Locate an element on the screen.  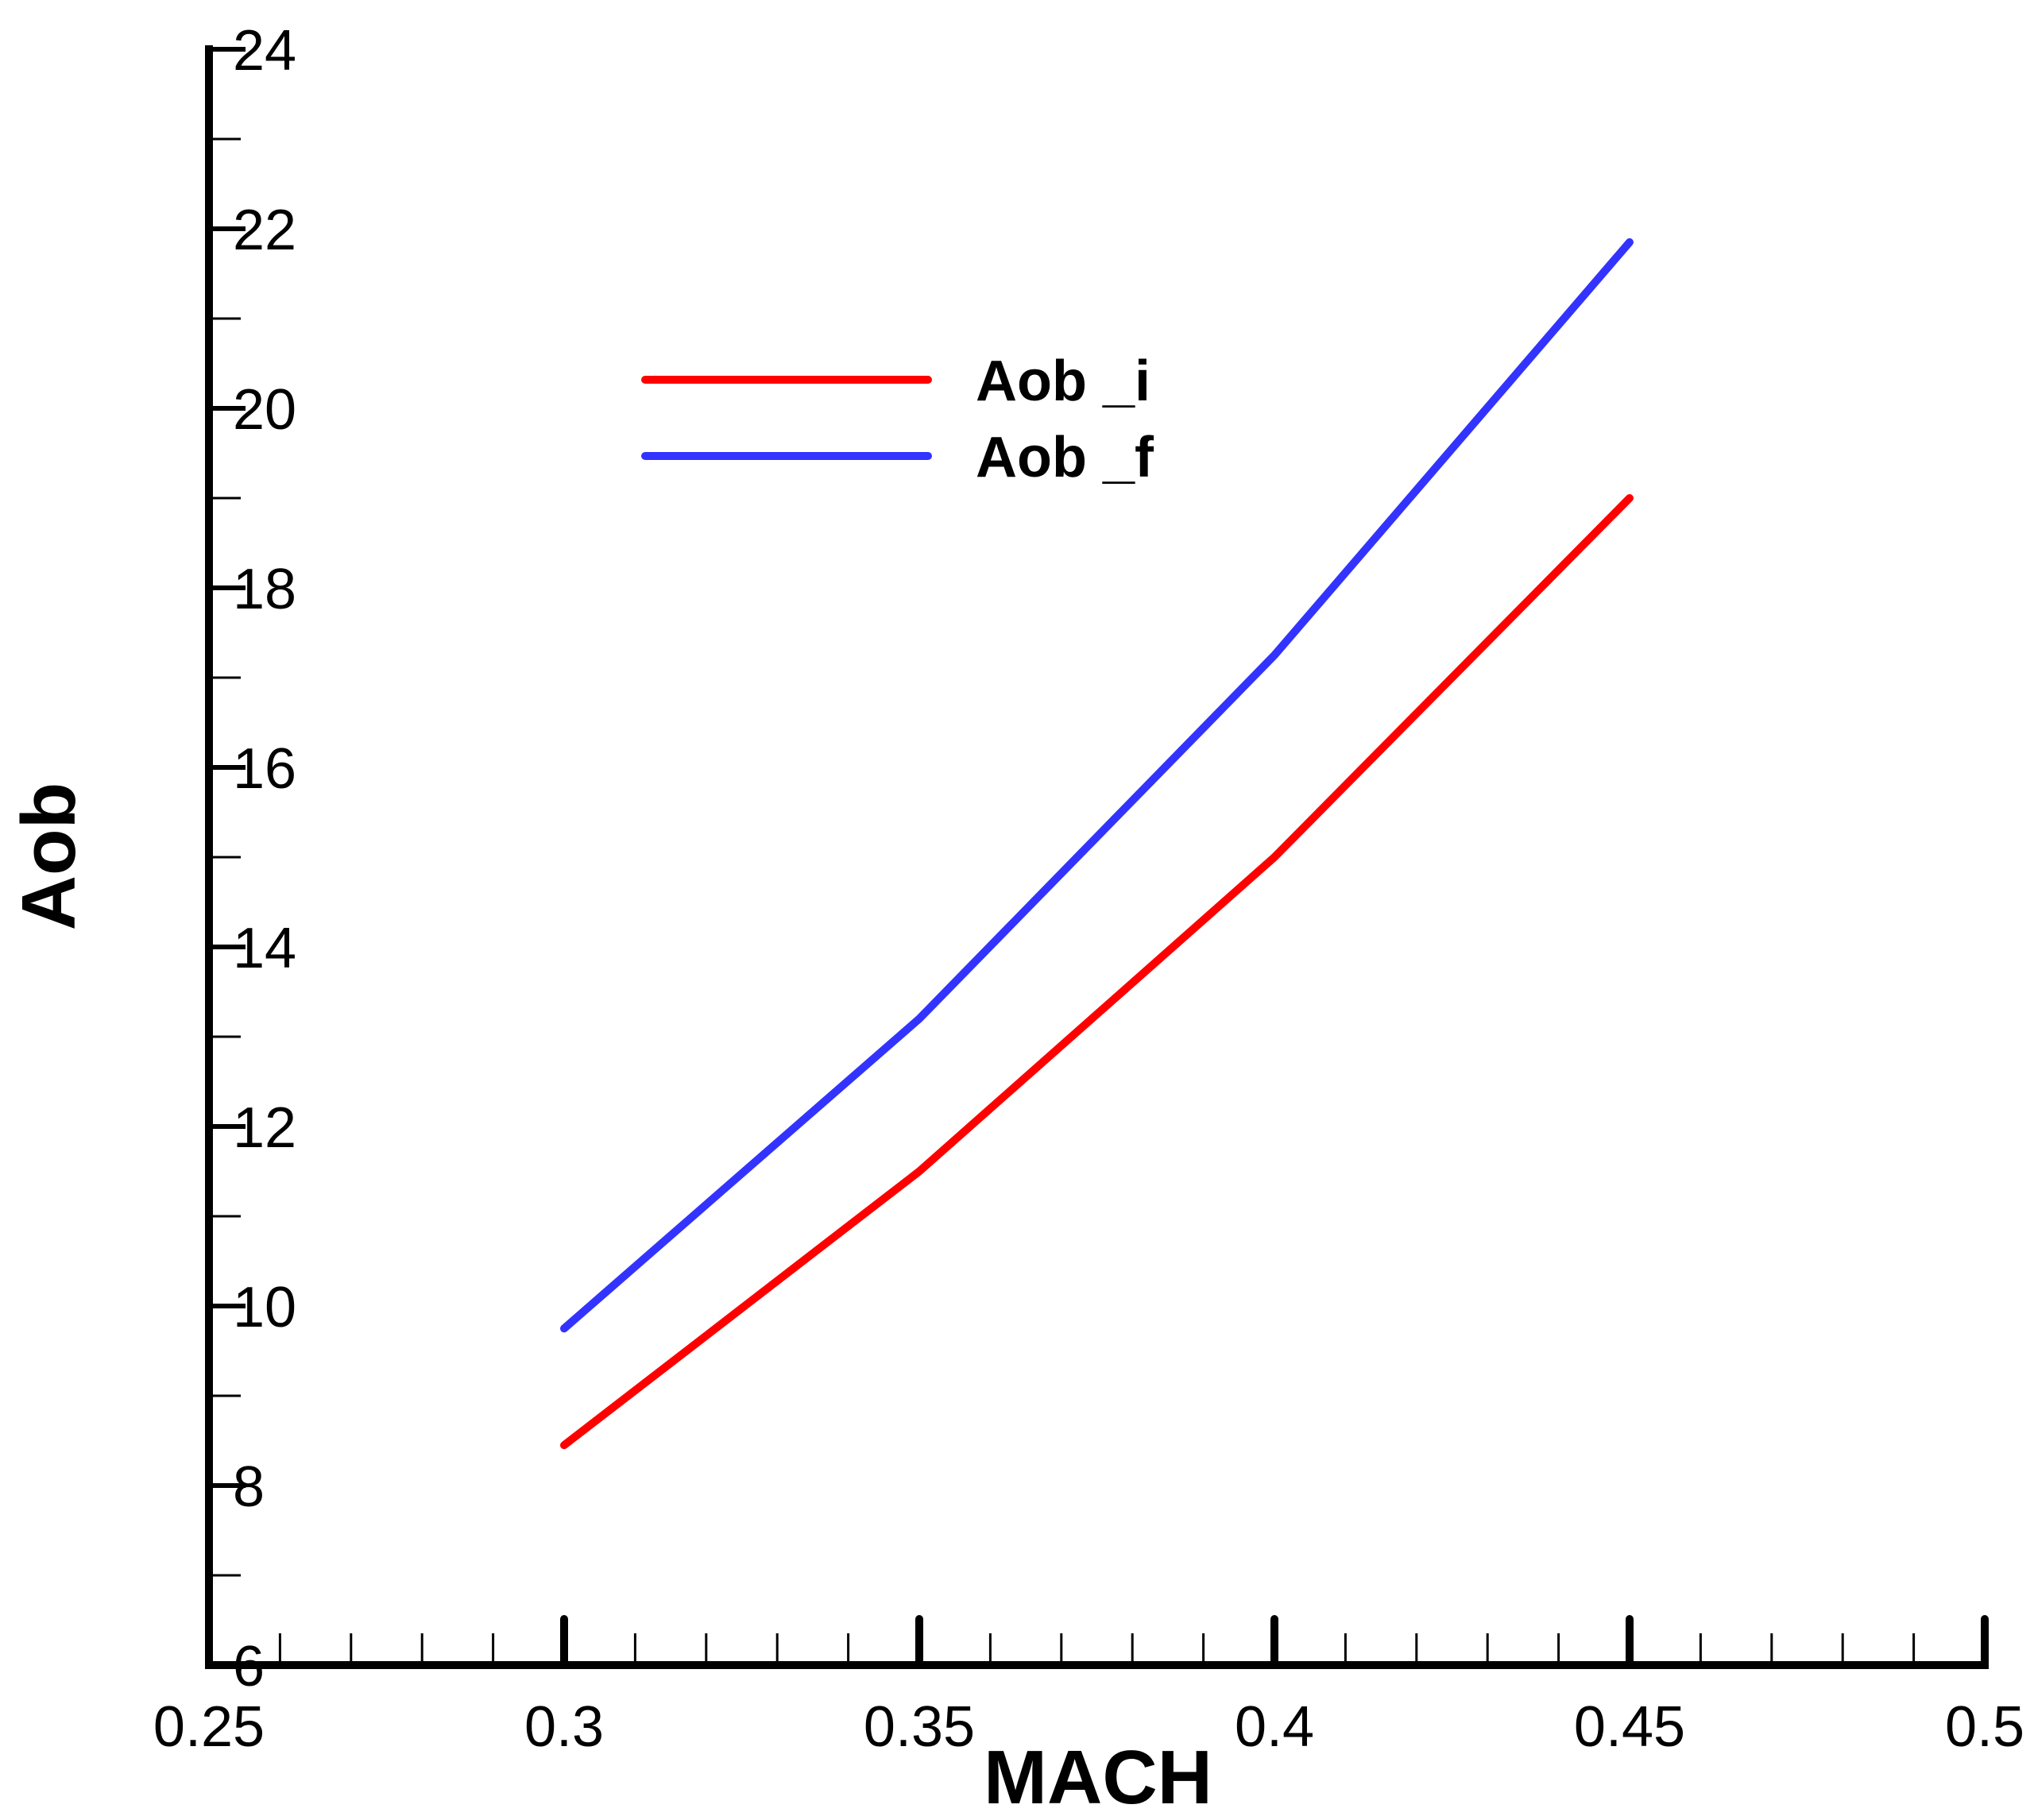
x-tick-label: 0.25 is located at coordinates (209, 1727).